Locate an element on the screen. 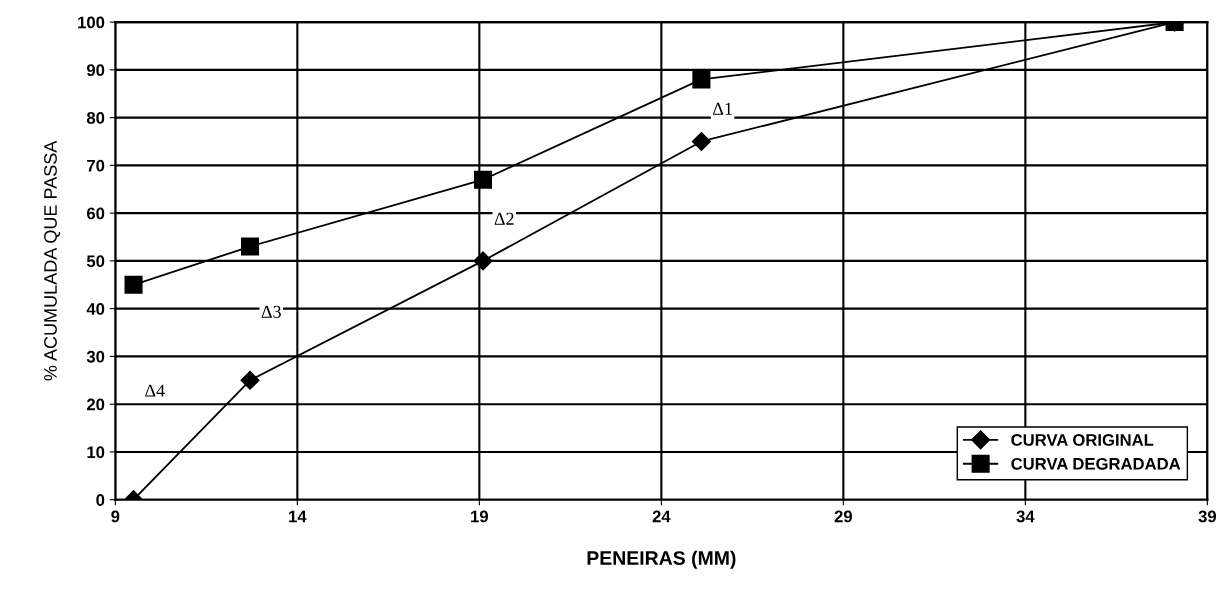 This screenshot has height=597, width=1227. annotation: Δ1 is located at coordinates (722, 108).